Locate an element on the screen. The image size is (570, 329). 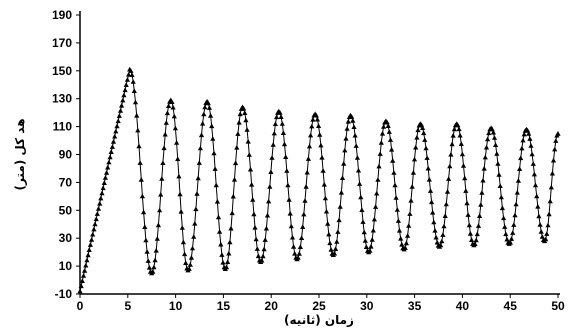
y-axis-label: هد کل (متر) is located at coordinates (20, 154).